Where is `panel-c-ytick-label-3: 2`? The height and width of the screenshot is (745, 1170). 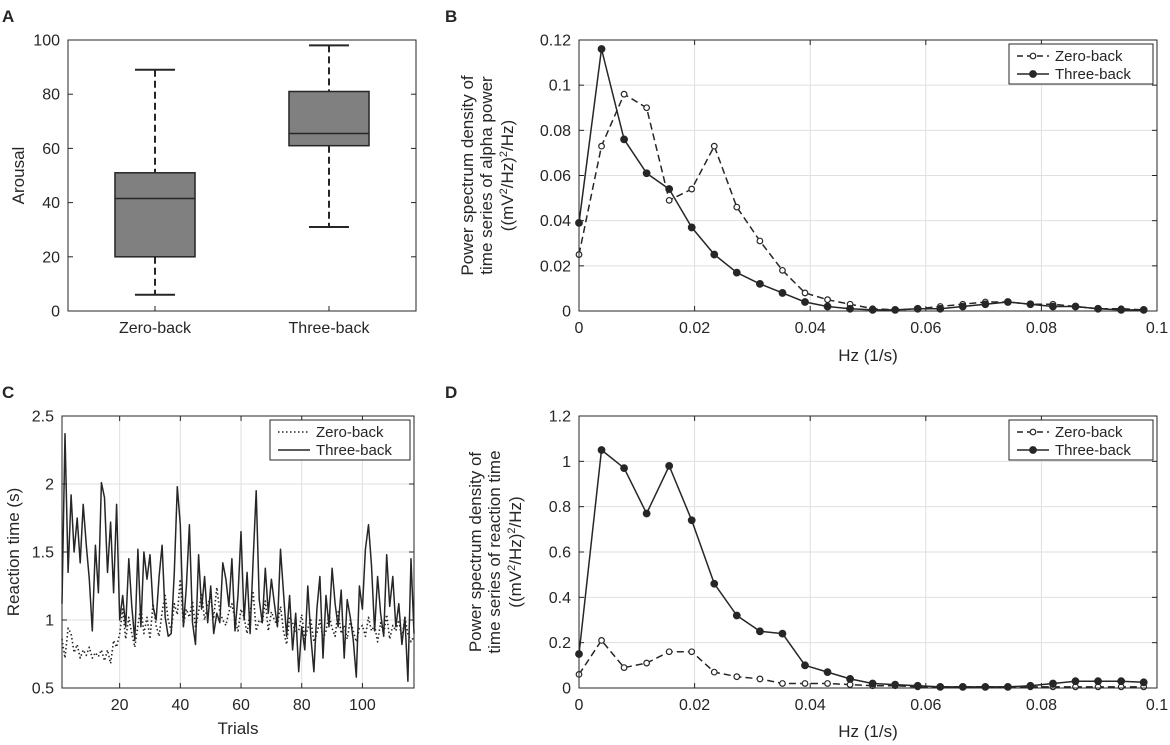
panel-c-ytick-label-3: 2 is located at coordinates (49, 485).